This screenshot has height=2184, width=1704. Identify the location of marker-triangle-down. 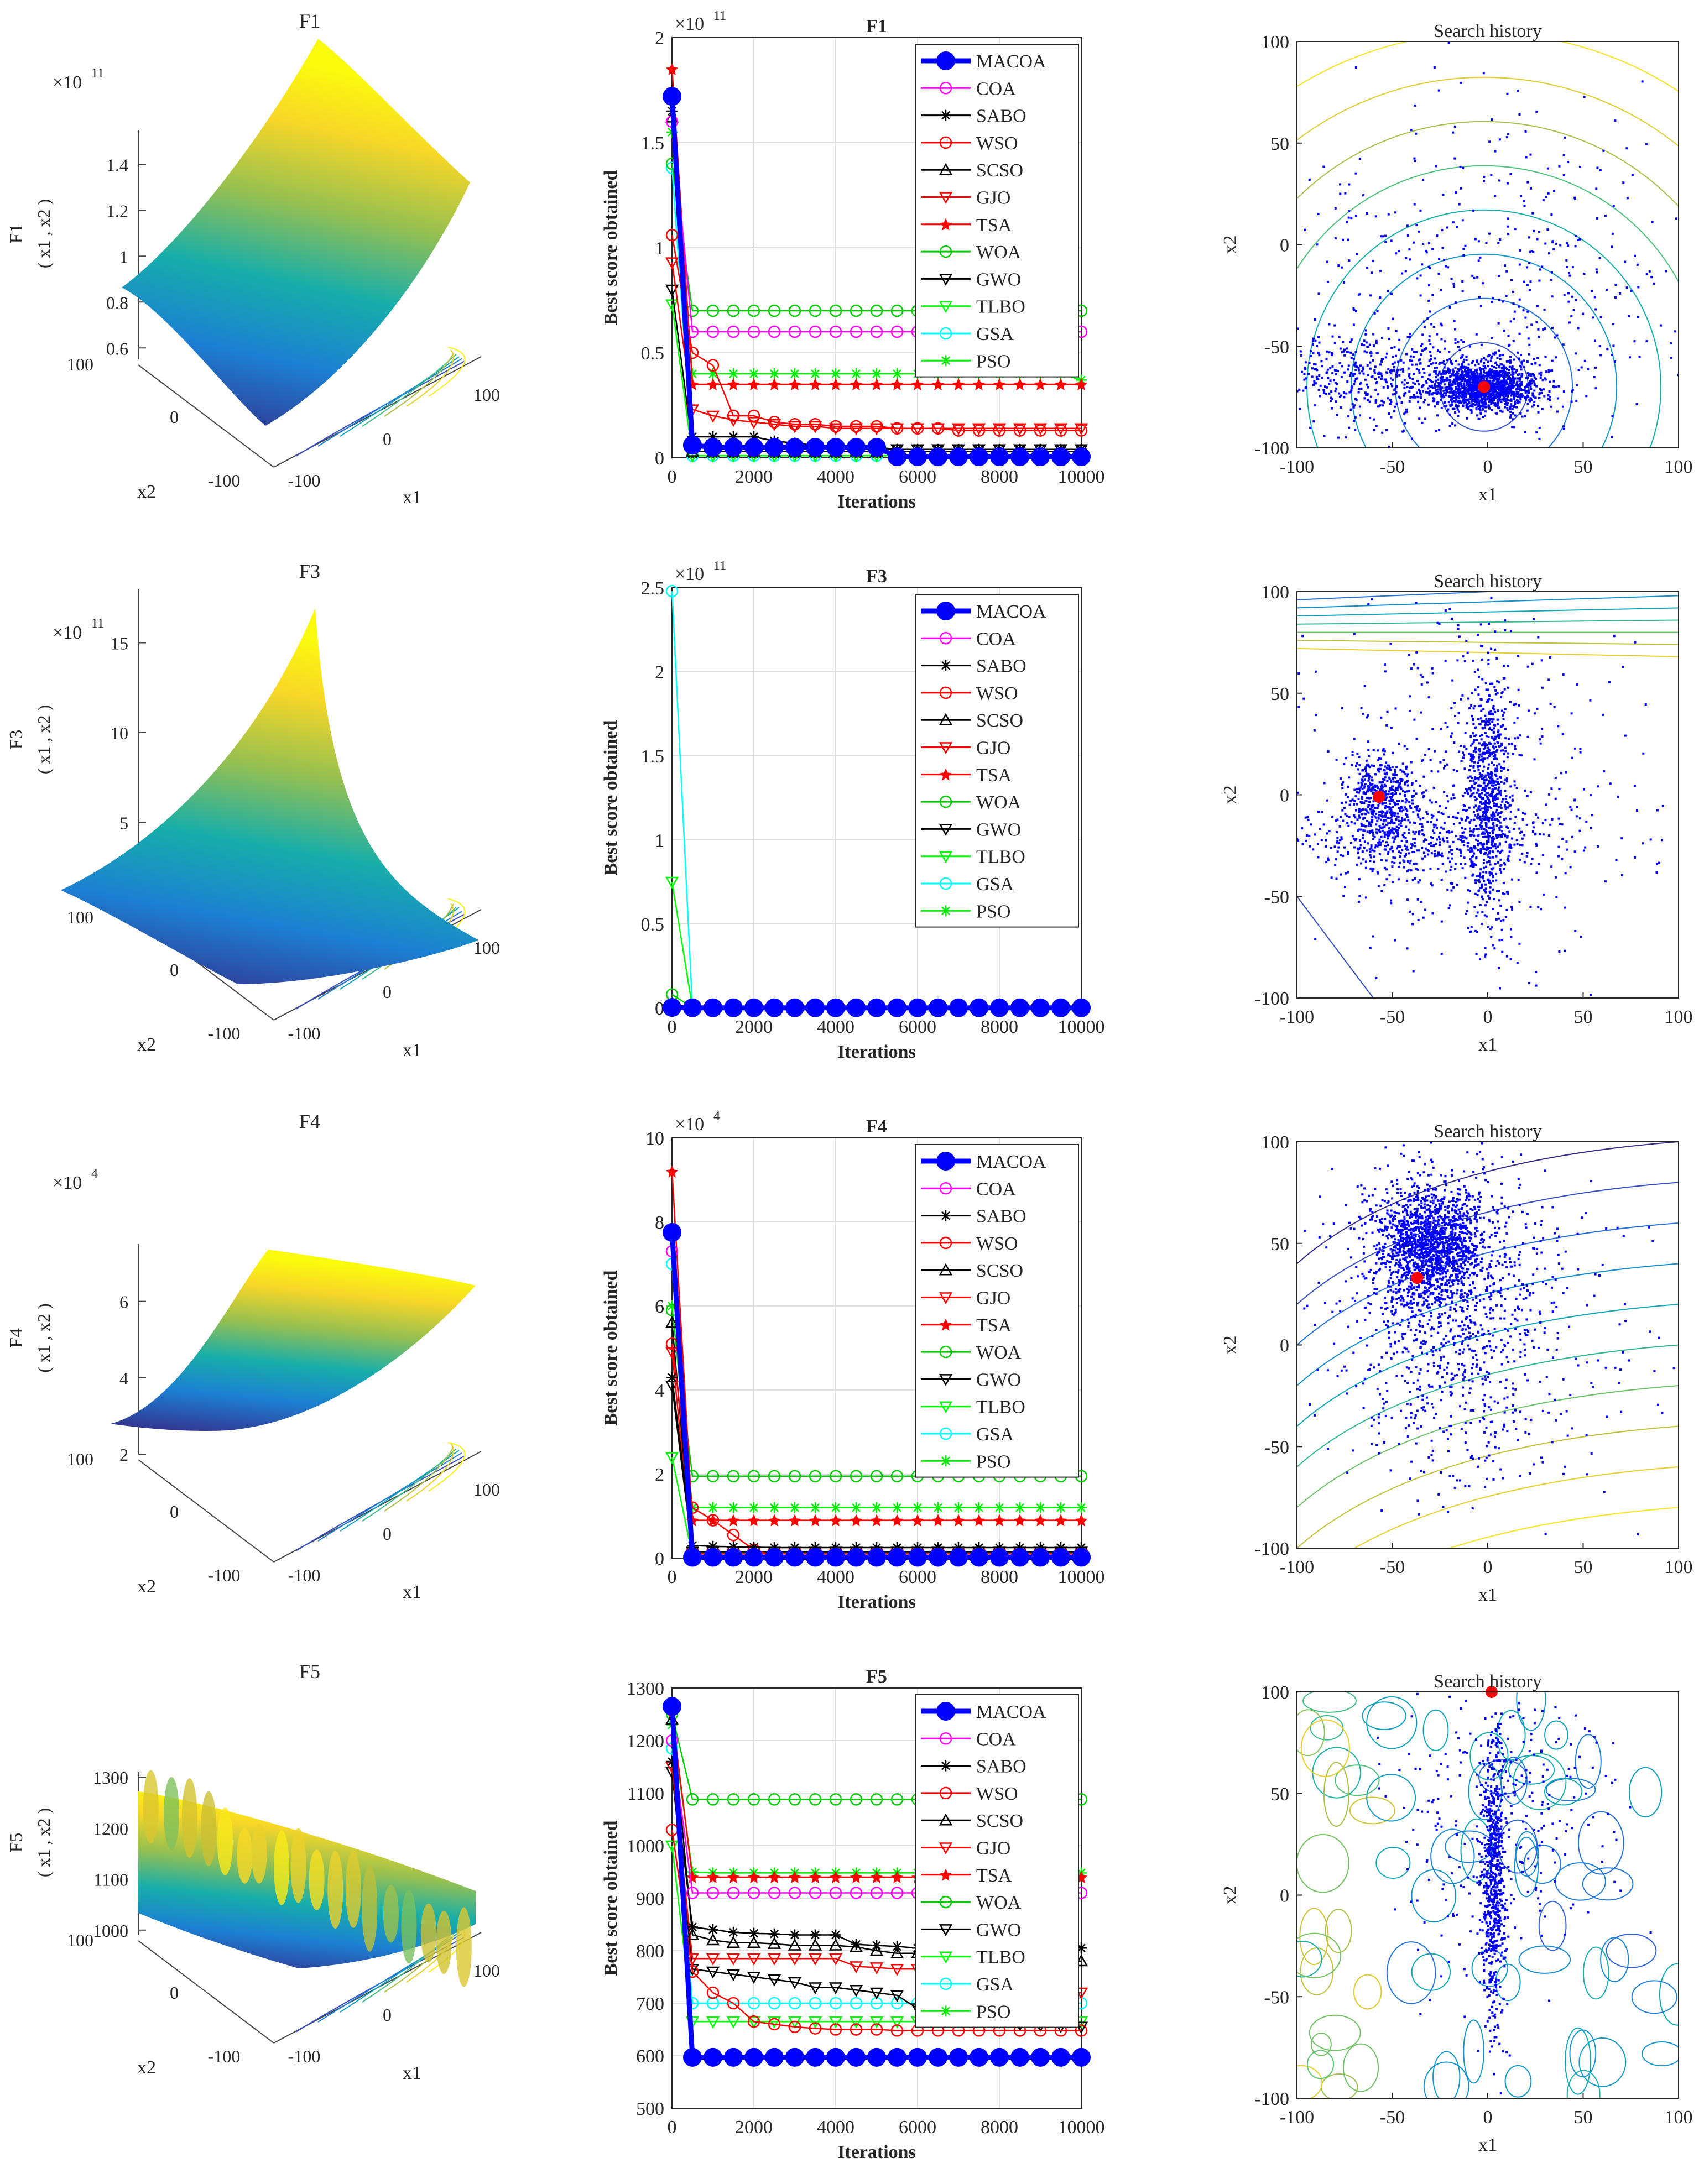
(1081, 429).